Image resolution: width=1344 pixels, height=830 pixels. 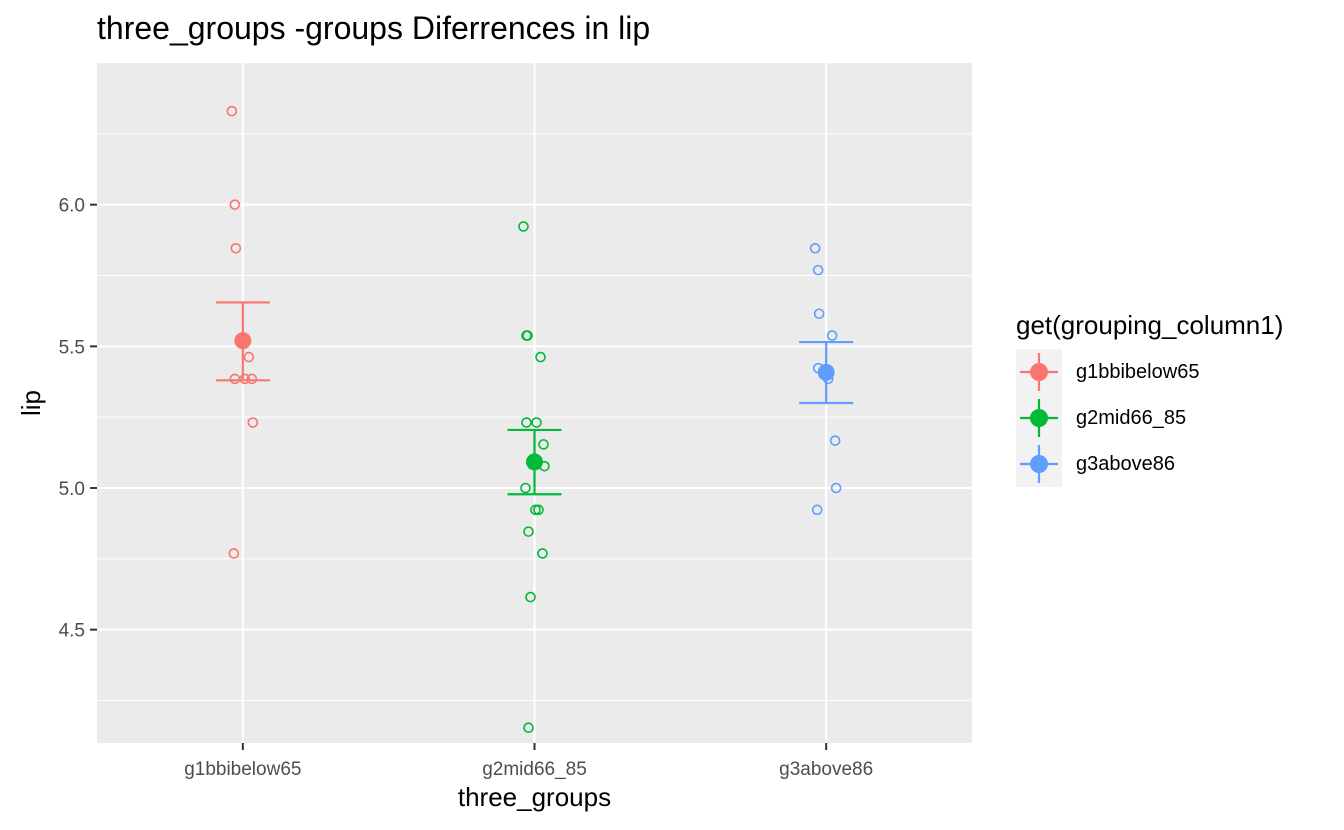 I want to click on x-tick-label: g2mid66_85, so click(x=534, y=769).